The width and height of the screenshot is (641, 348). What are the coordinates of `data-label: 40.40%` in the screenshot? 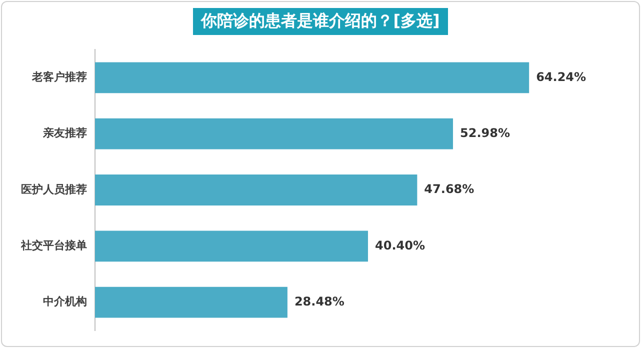 It's located at (399, 245).